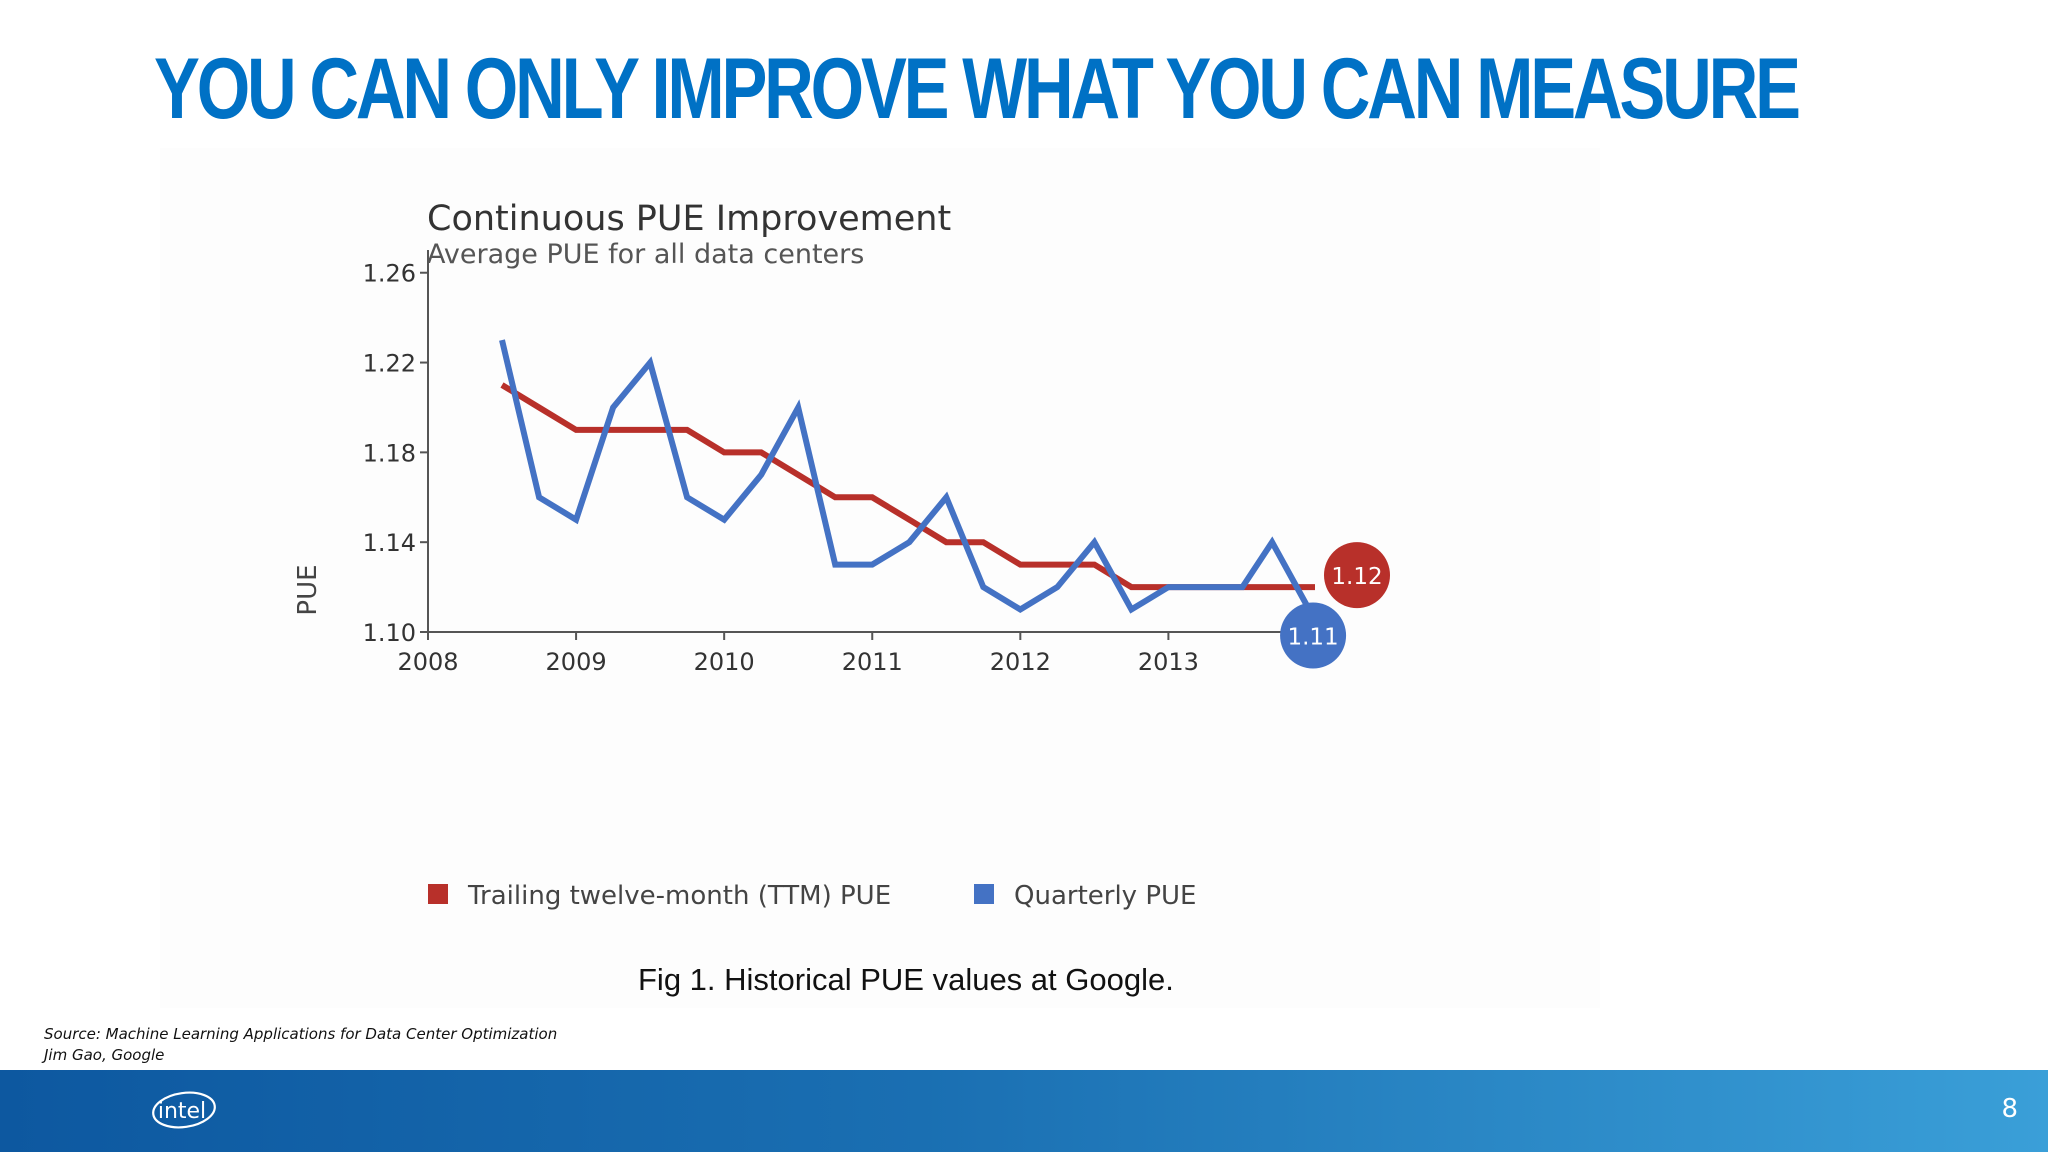 The height and width of the screenshot is (1152, 2048). Describe the element at coordinates (689, 219) in the screenshot. I see `chart-title: Continuous PUE Improvement` at that location.